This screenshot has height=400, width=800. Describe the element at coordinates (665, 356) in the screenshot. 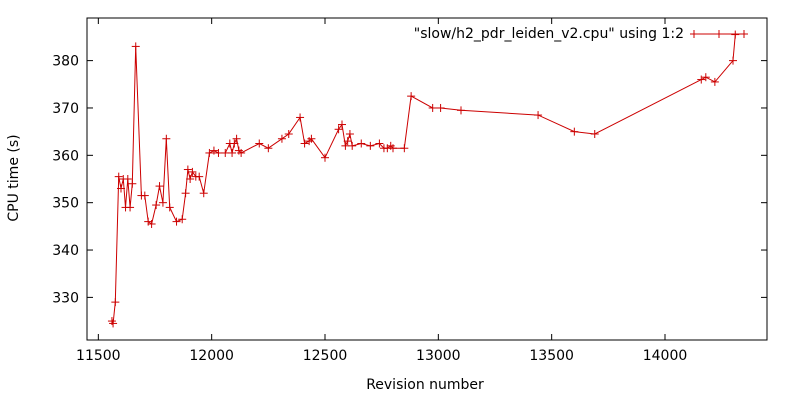

I see `x-tick-label: 14000` at that location.